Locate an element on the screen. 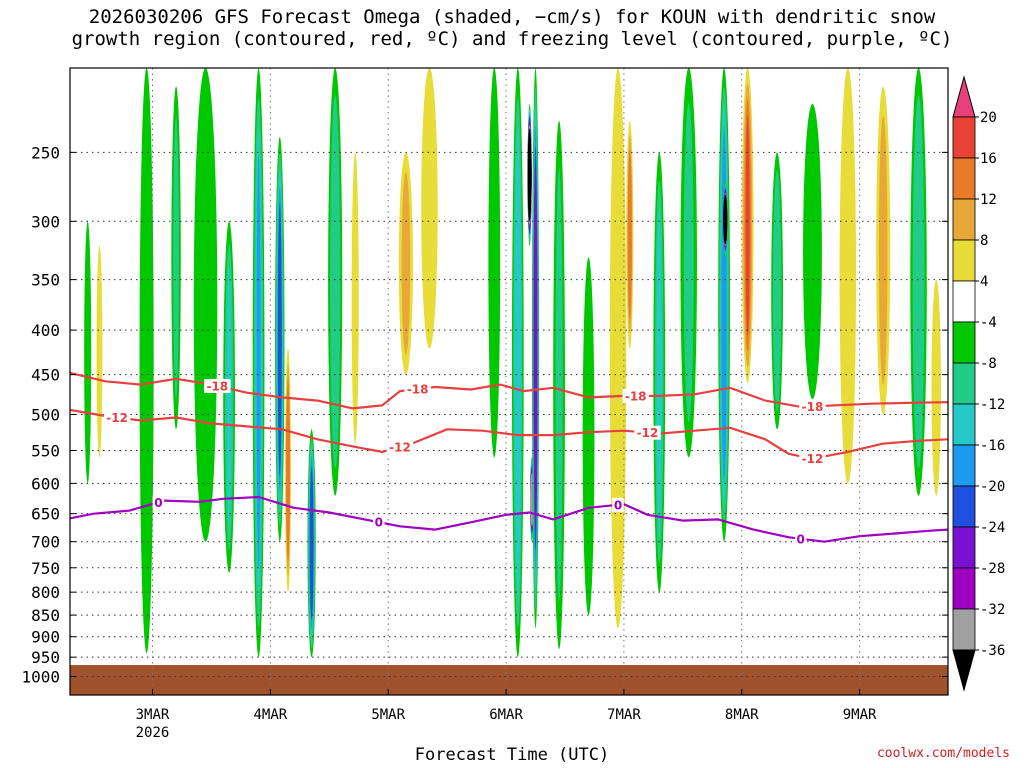 The image size is (1024, 768). y-tick-label-600: 600 is located at coordinates (45, 483).